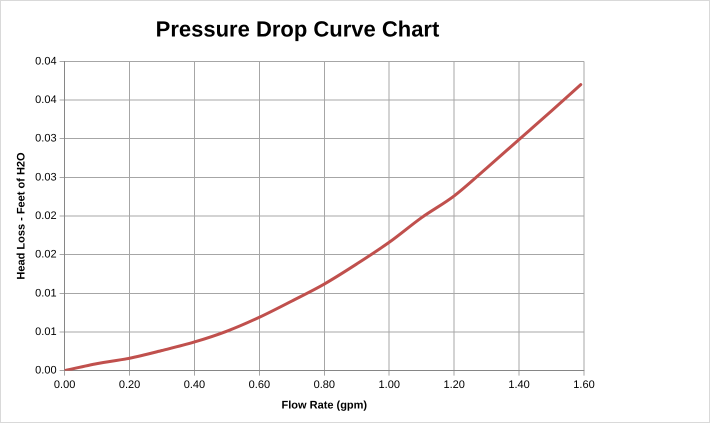 Image resolution: width=710 pixels, height=423 pixels. I want to click on x-axis-title: Flow Rate (gpm), so click(325, 405).